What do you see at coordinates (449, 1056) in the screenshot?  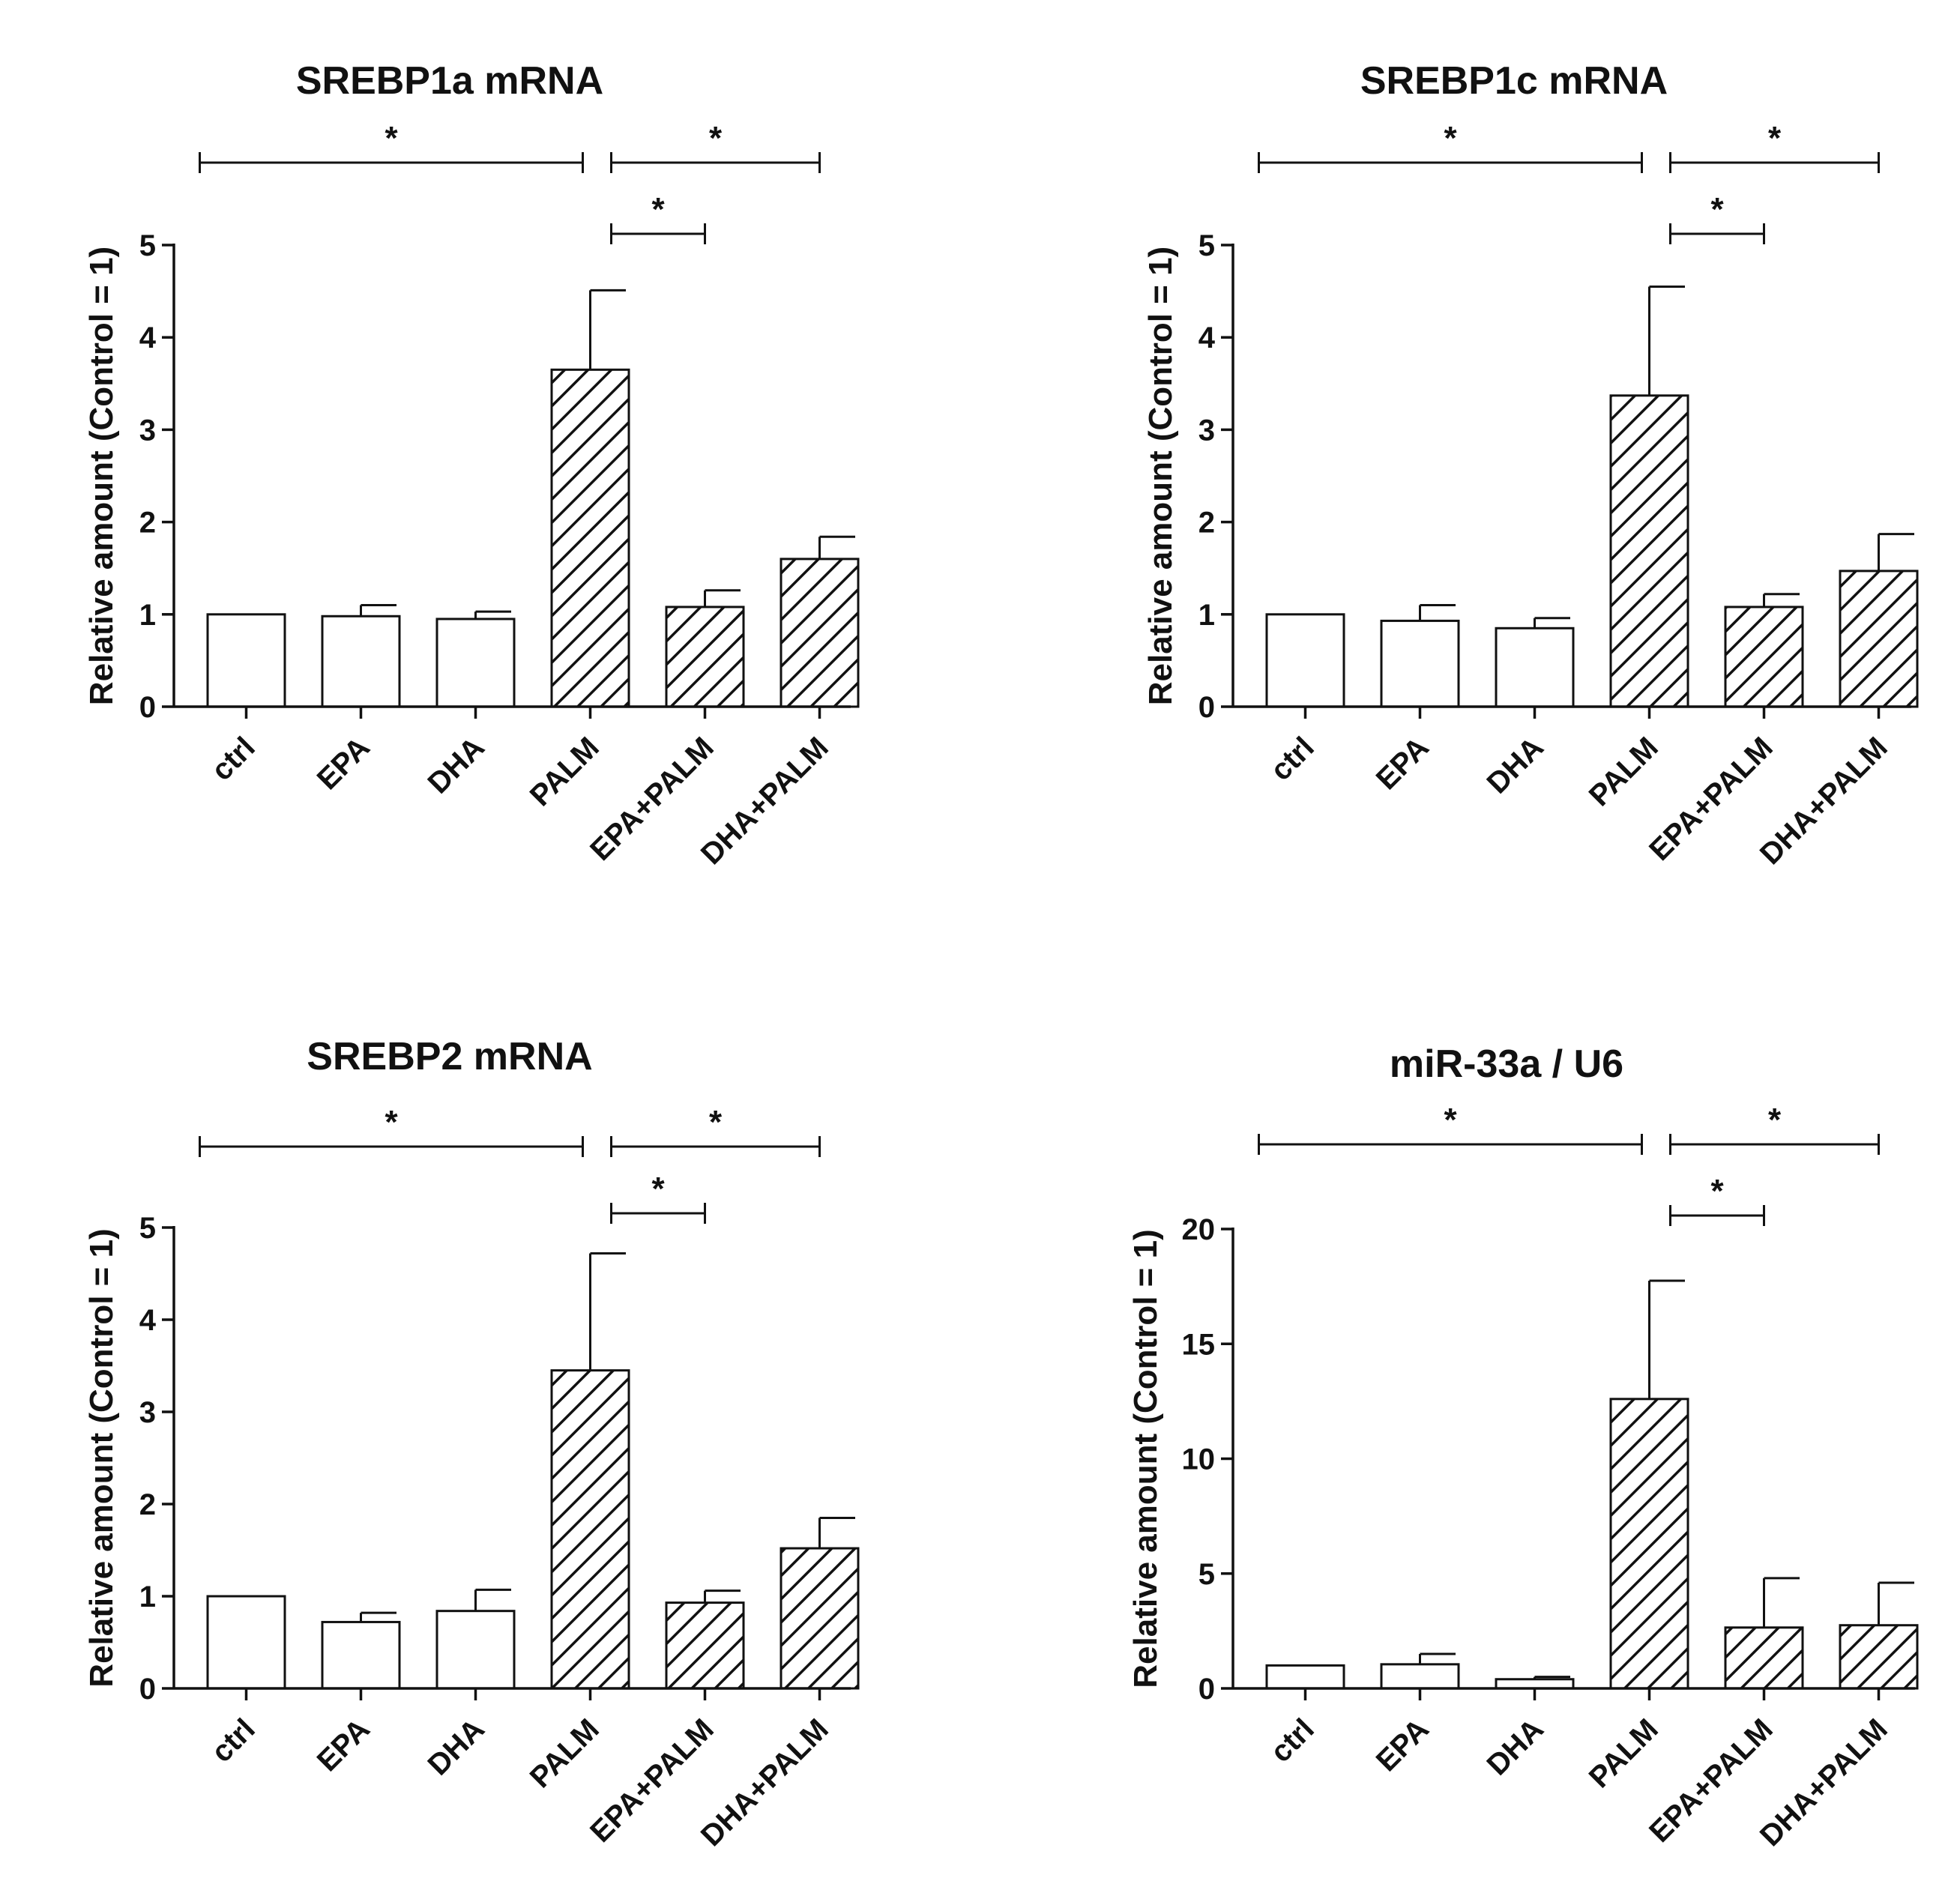 I see `chart-title: SREBP2 mRNA` at bounding box center [449, 1056].